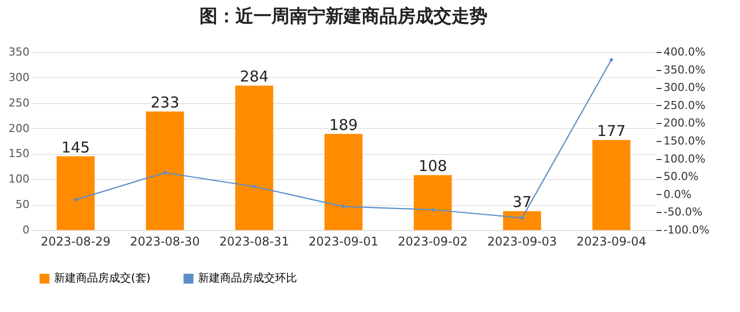  I want to click on y-tick-label: 100, so click(19, 179).